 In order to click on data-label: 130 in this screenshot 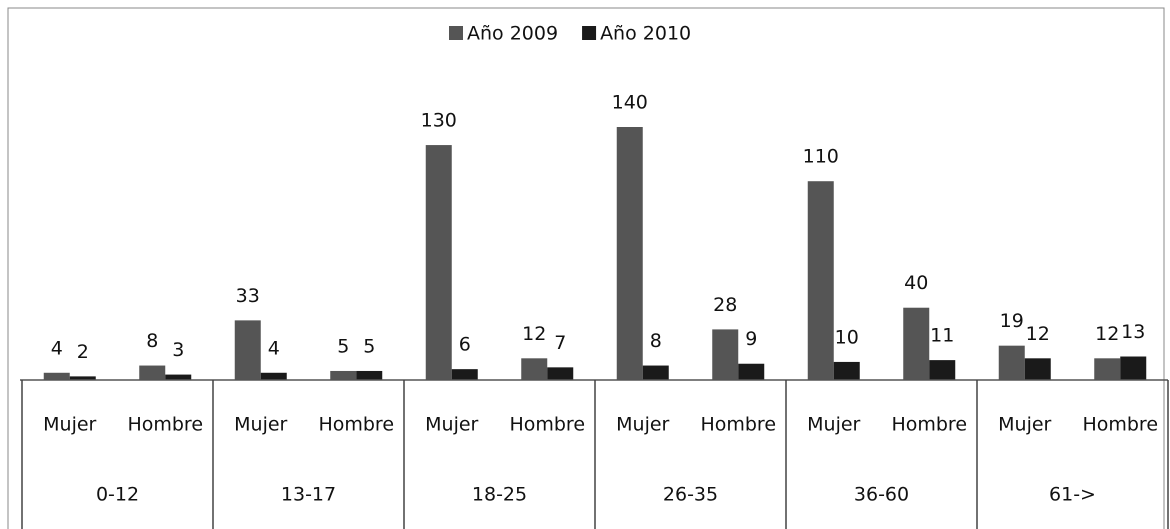, I will do `click(439, 121)`.